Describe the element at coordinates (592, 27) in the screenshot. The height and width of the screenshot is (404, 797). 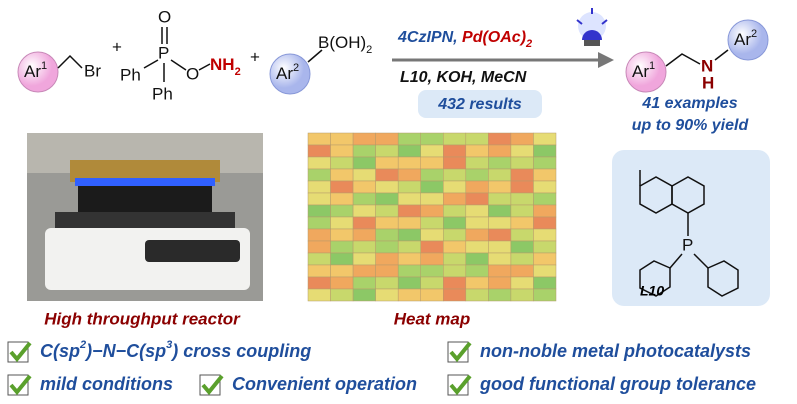
I see `lamp-icon` at that location.